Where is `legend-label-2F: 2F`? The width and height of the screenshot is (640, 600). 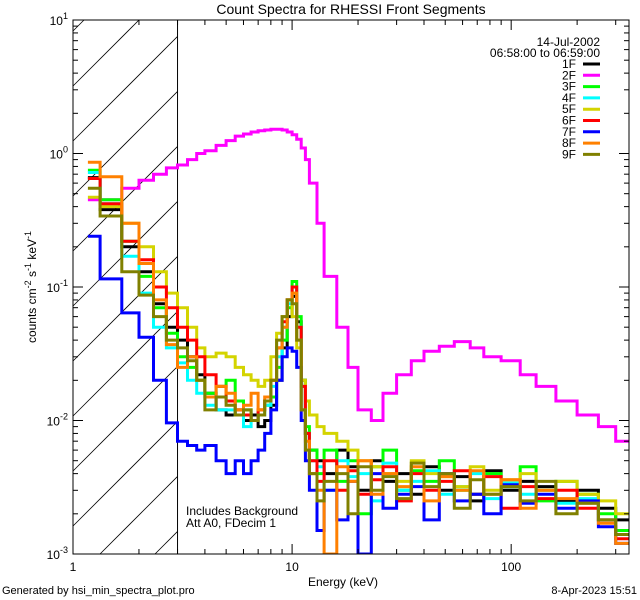
legend-label-2F: 2F is located at coordinates (569, 75).